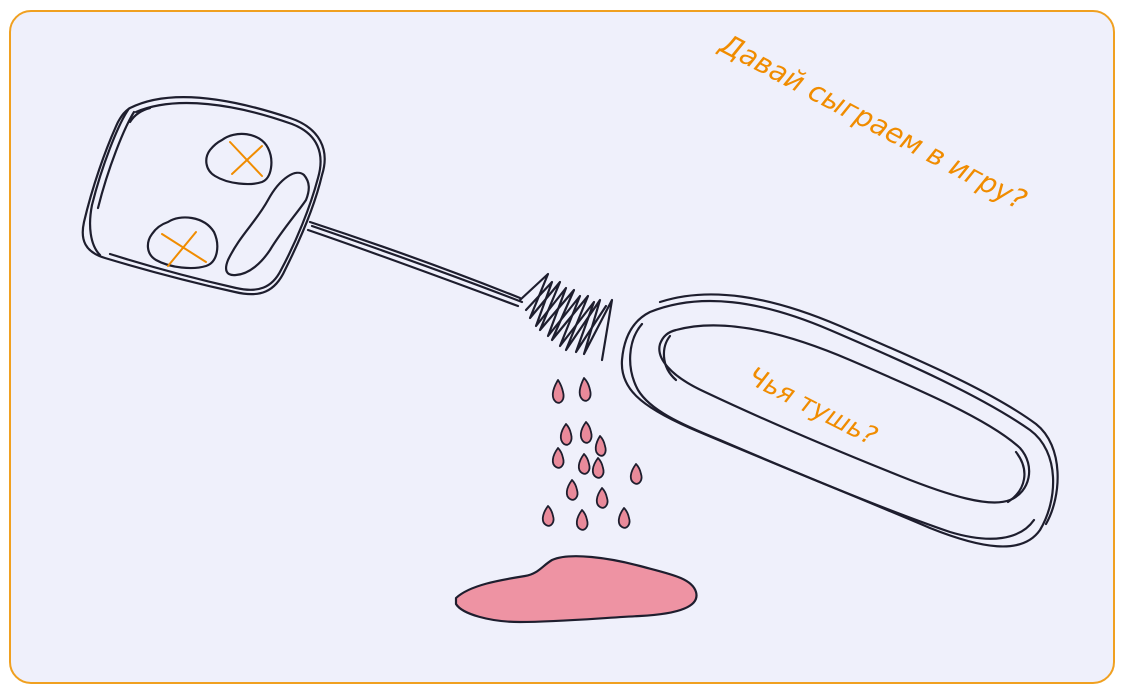 The image size is (1128, 695). I want to click on cross-eye-icon, so click(212, 204).